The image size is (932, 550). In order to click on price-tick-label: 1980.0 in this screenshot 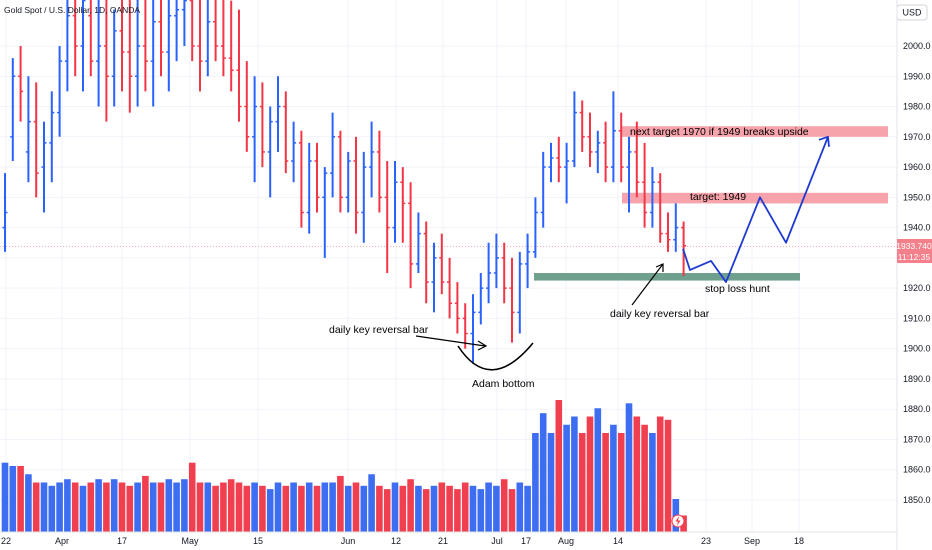, I will do `click(917, 107)`.